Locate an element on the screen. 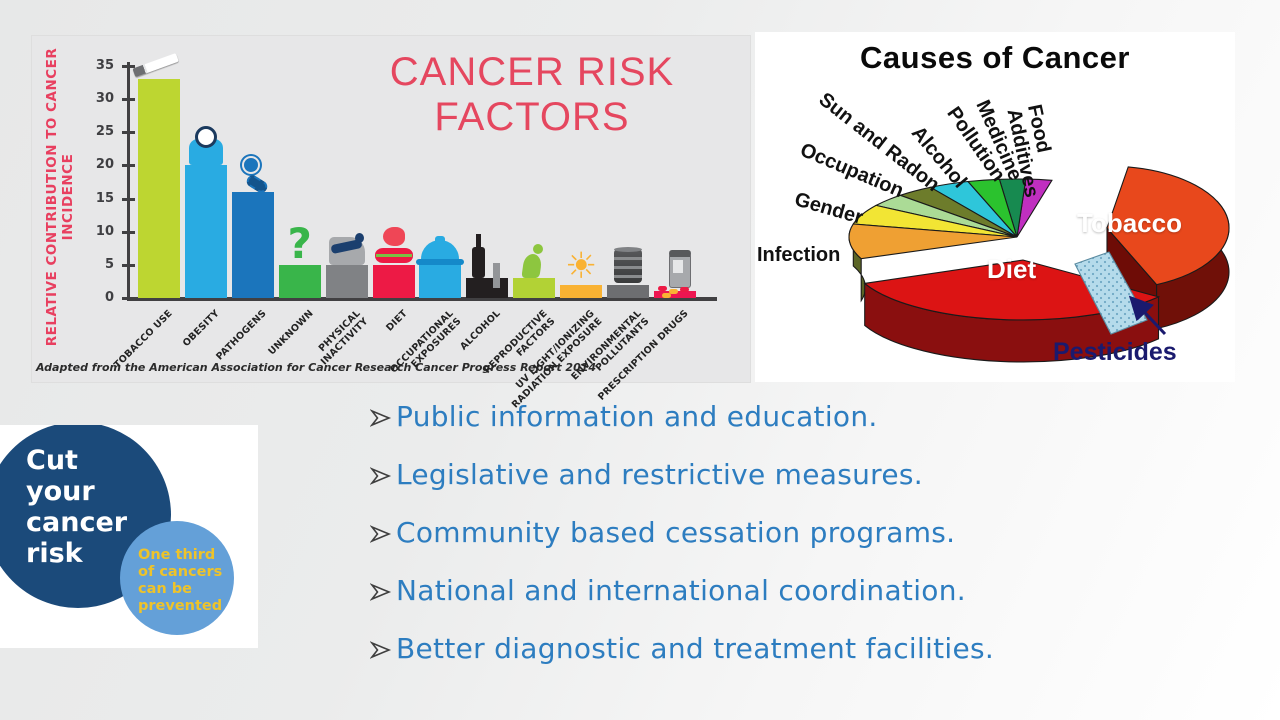 This screenshot has height=720, width=1280. y-tick-label: 35 is located at coordinates (104, 65).